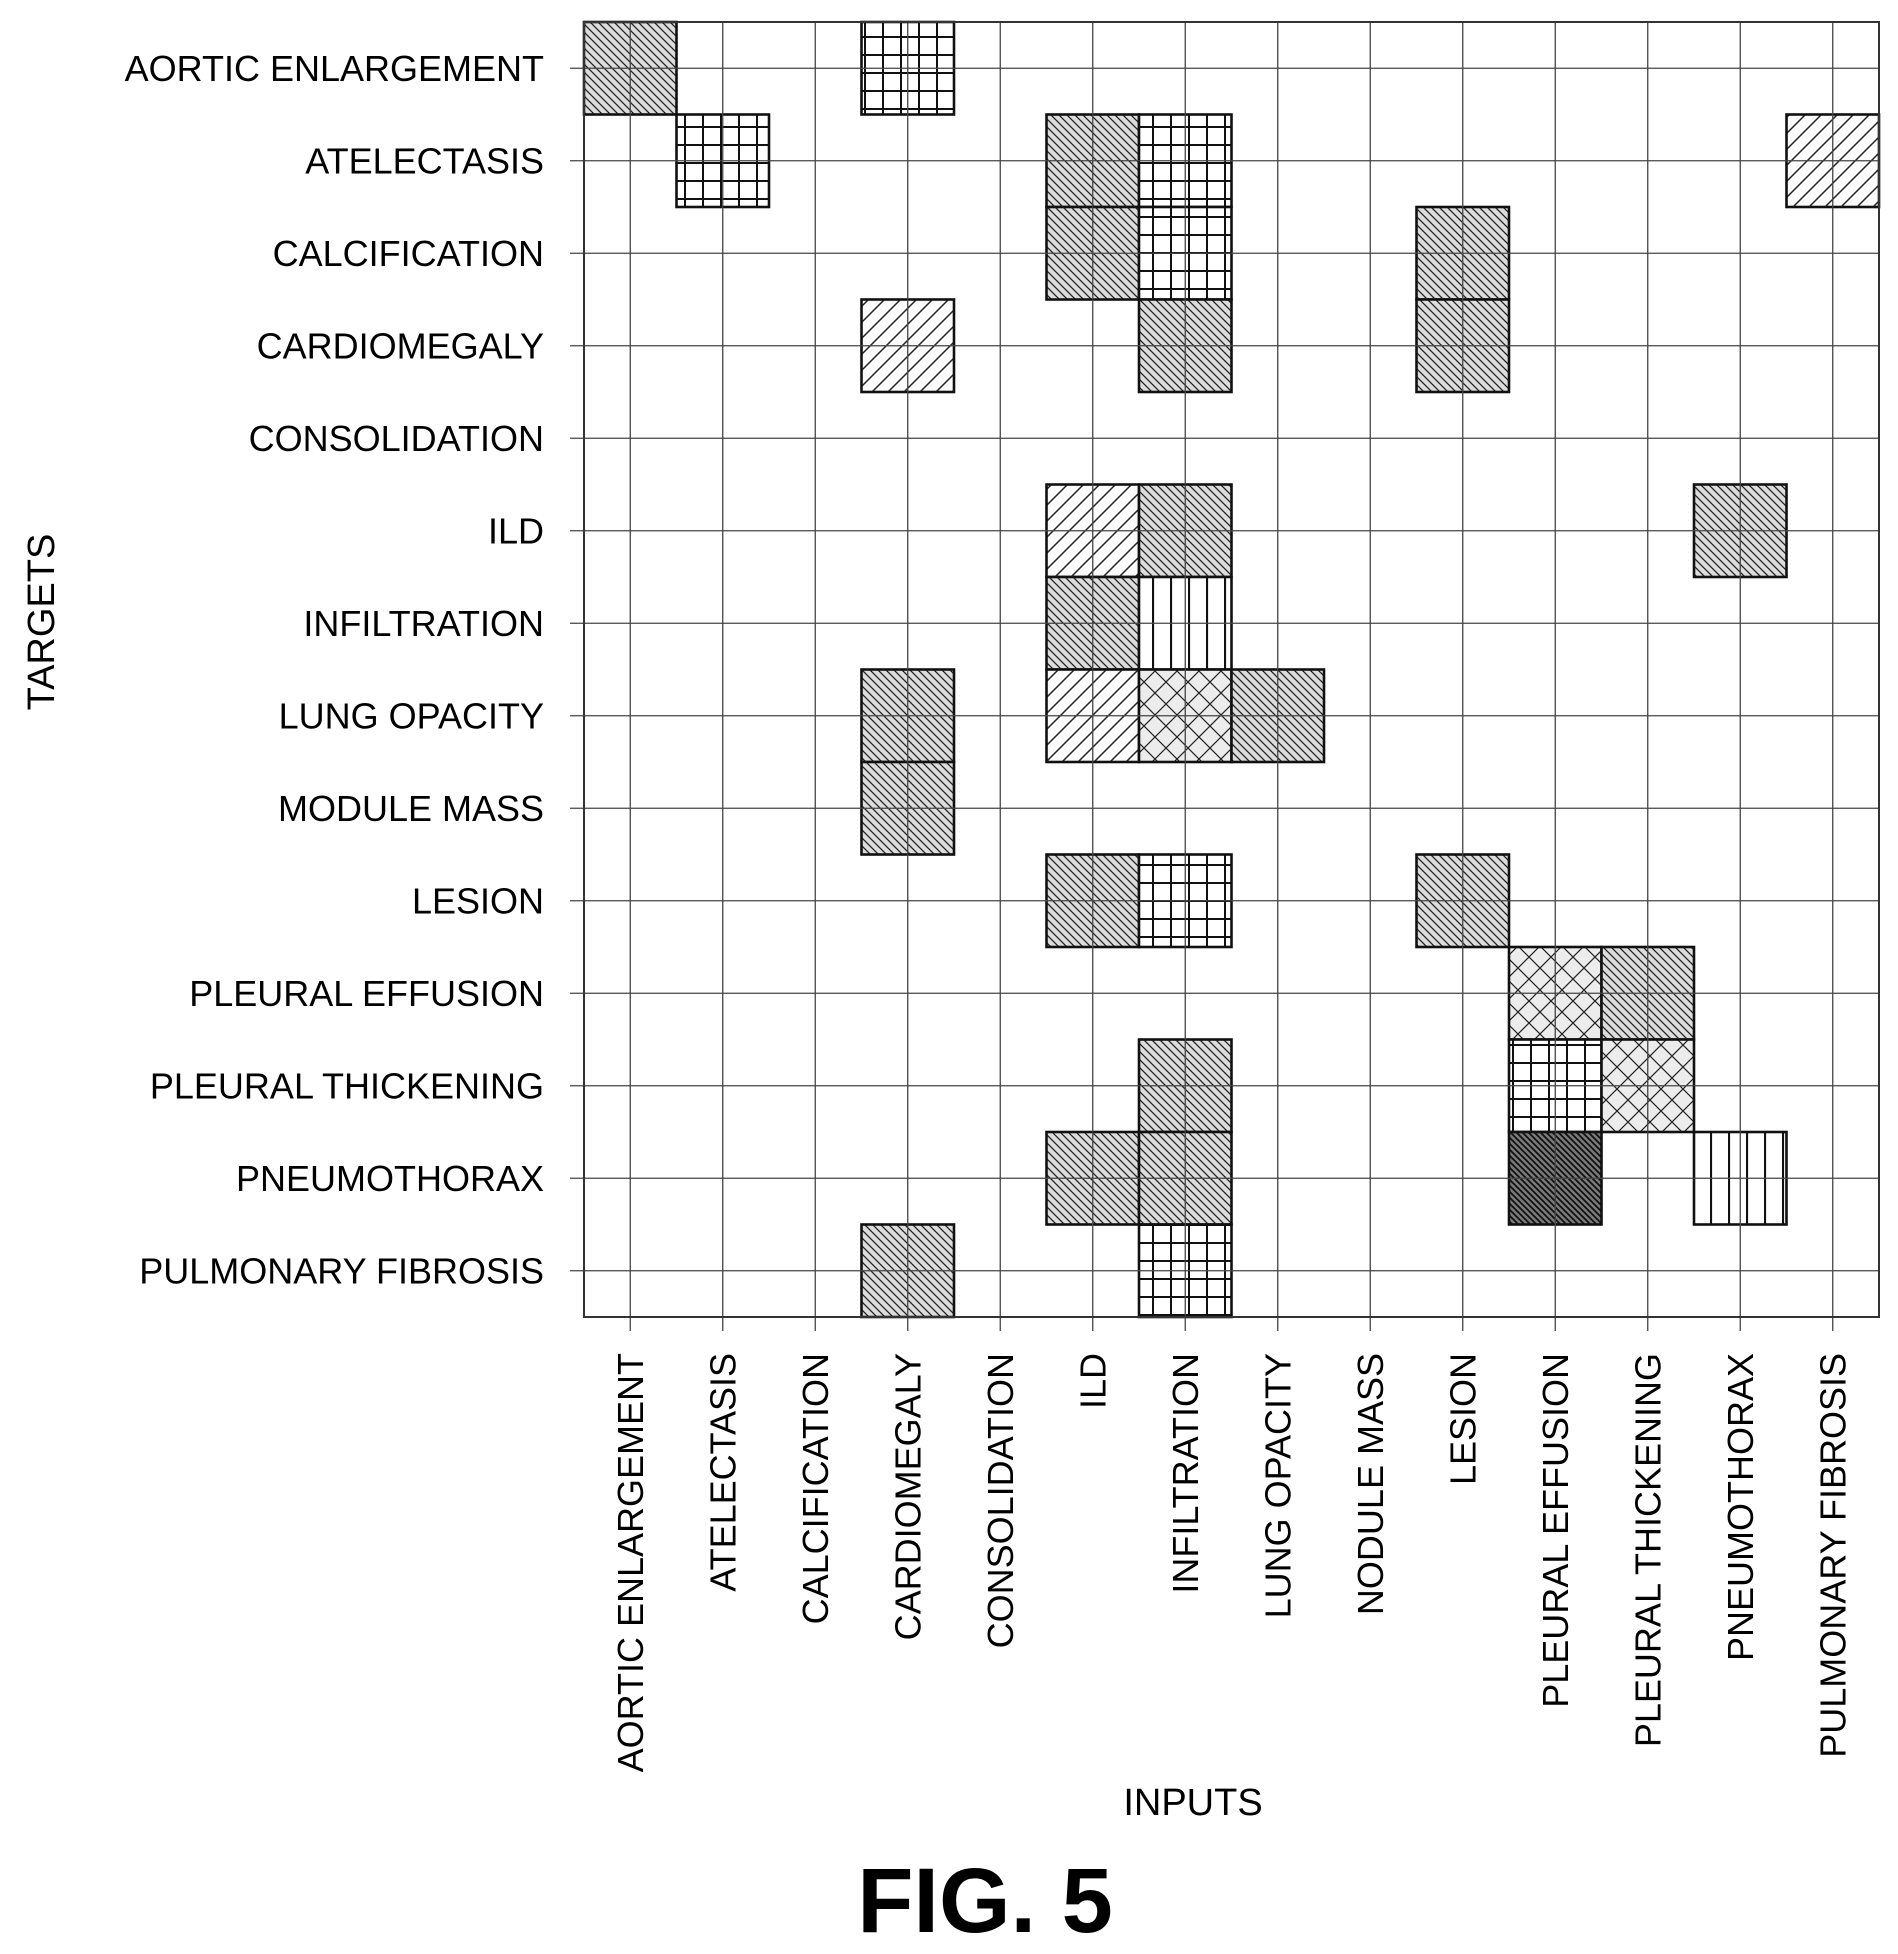 The image size is (1898, 1954). I want to click on y-tick-label-cardiomegaly: CARDIOMEGALY, so click(400, 345).